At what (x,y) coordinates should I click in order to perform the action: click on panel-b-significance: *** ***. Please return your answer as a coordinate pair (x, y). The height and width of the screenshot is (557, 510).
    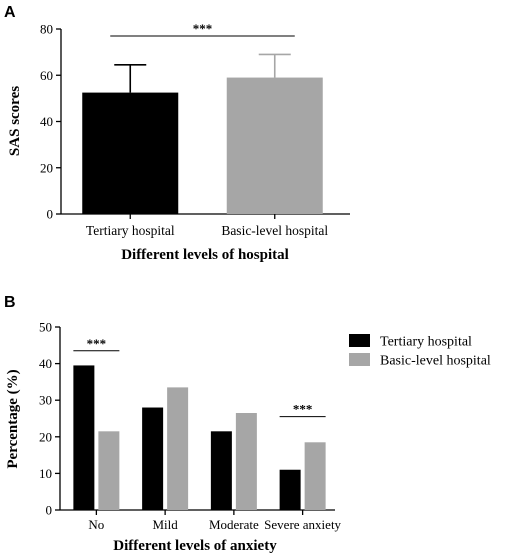
    Looking at the image, I should click on (199, 377).